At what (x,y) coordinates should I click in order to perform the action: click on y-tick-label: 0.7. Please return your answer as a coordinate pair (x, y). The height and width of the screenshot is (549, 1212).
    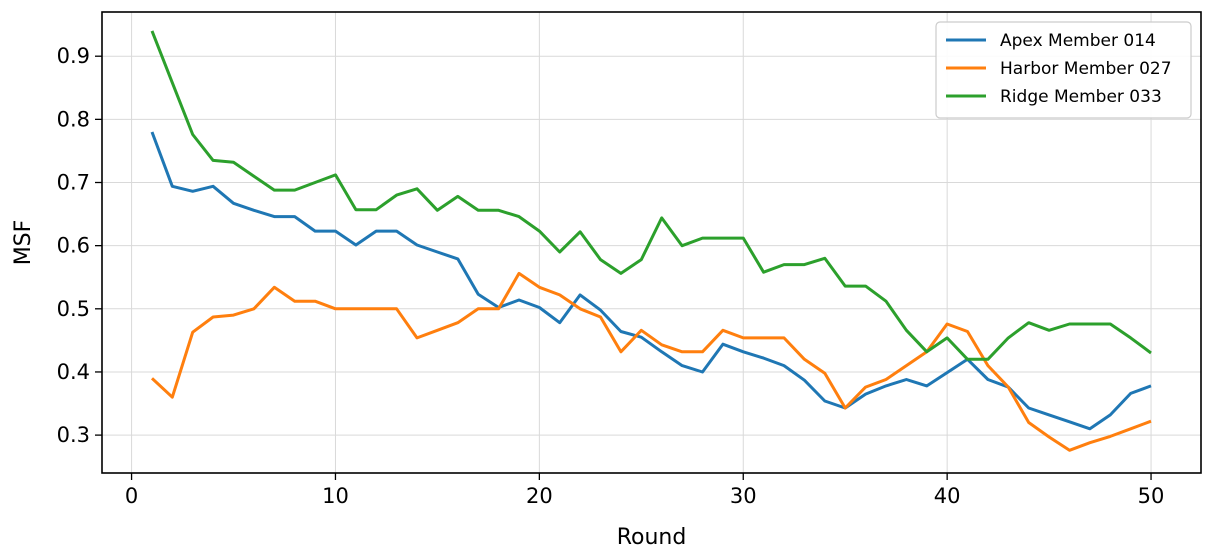
    Looking at the image, I should click on (73, 183).